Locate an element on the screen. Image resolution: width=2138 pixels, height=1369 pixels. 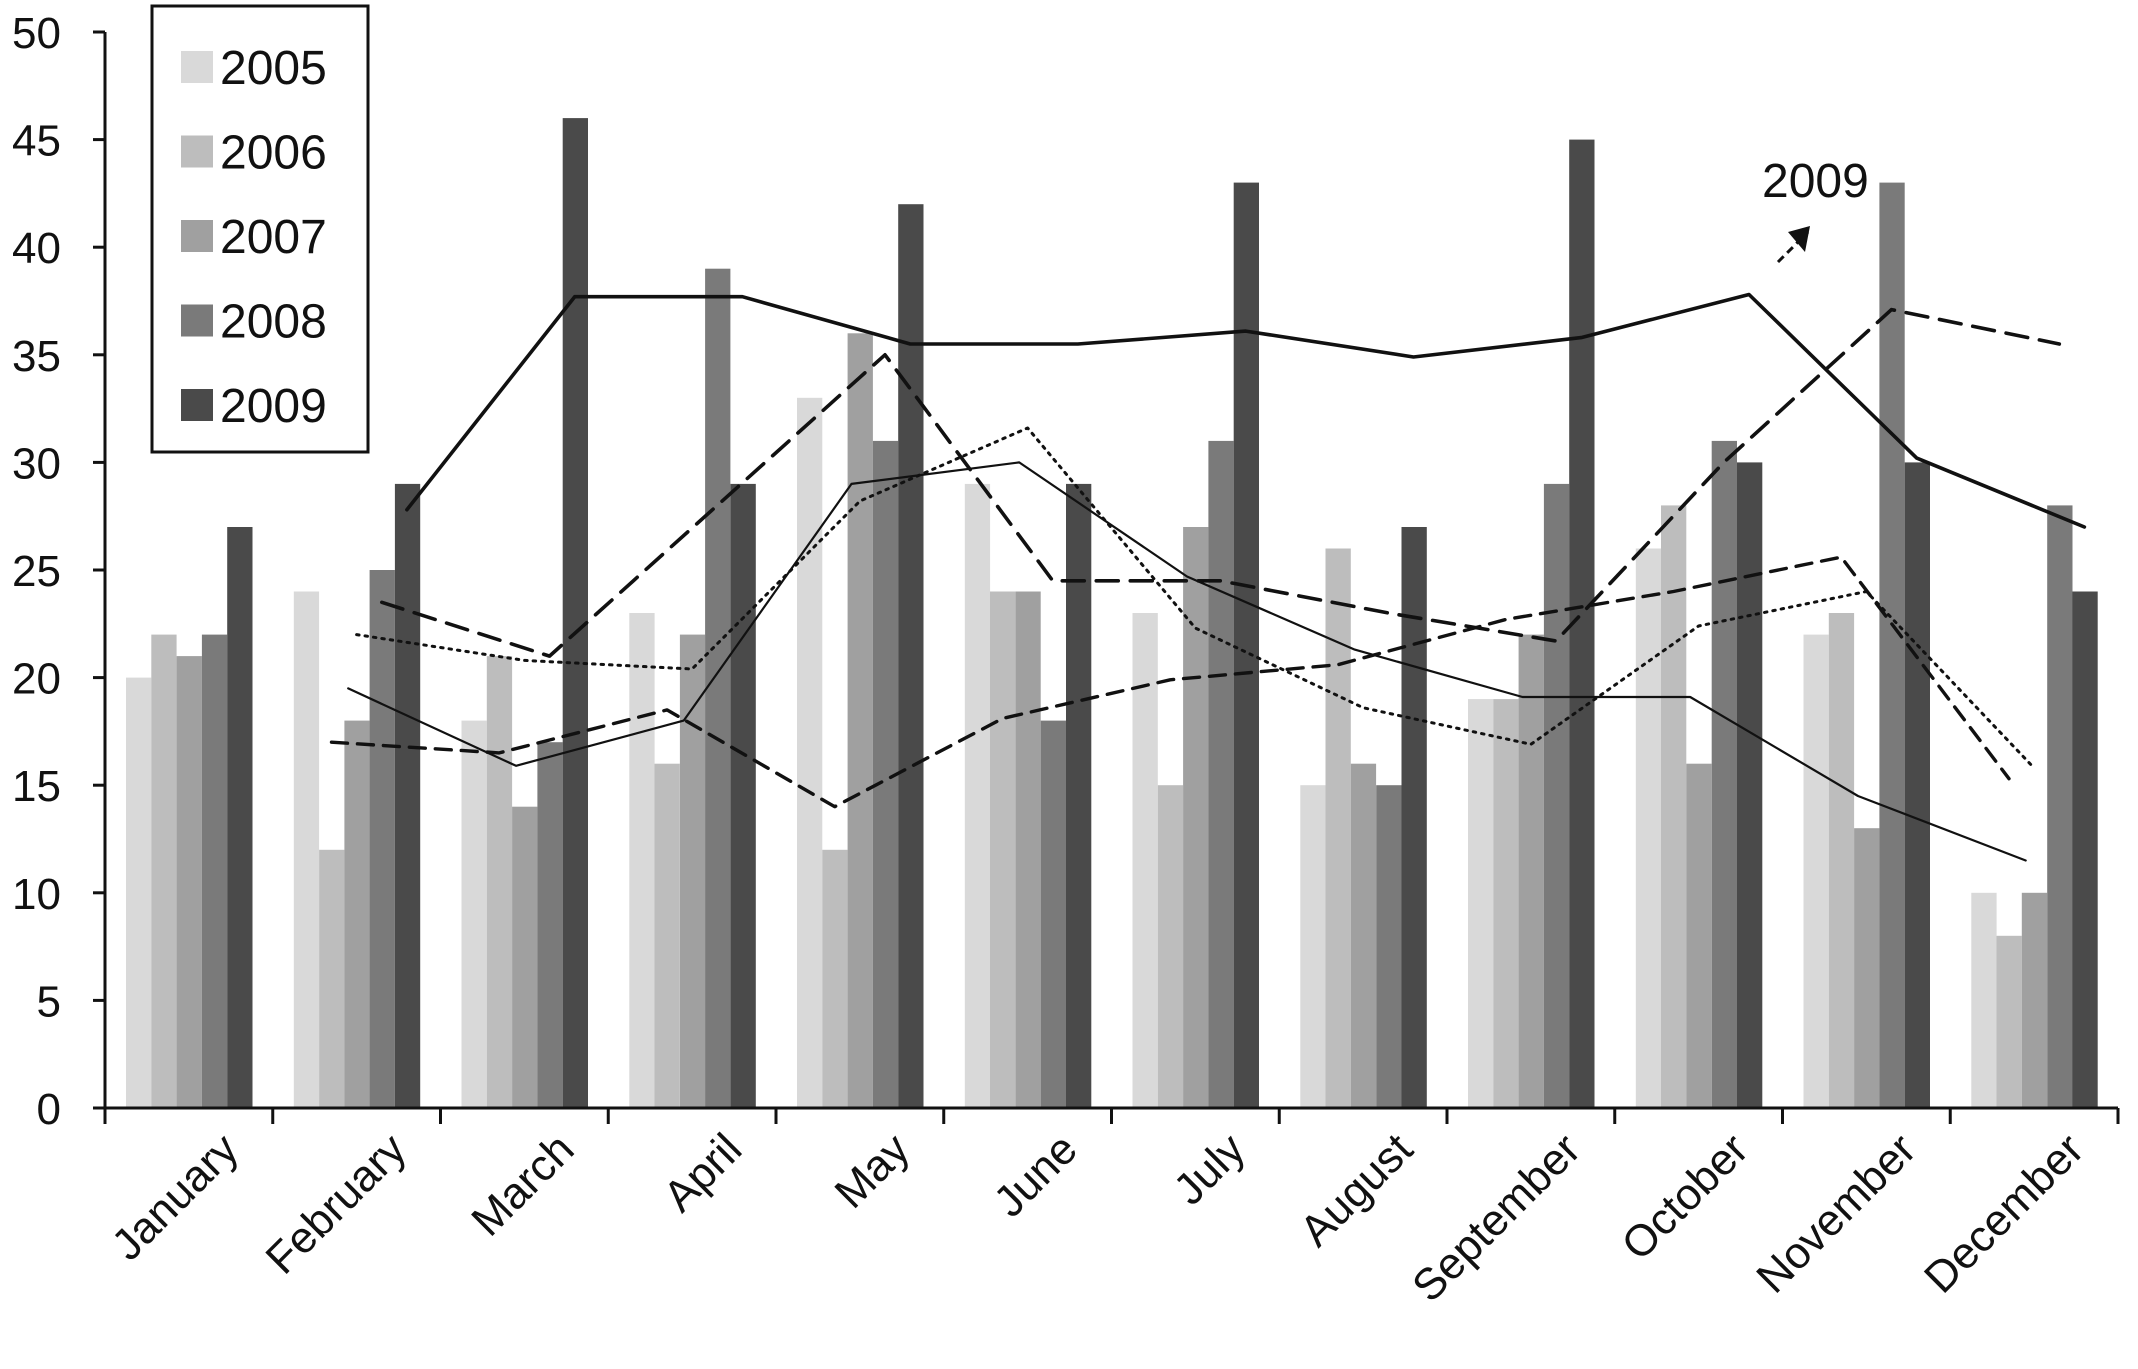
bar-2006-march is located at coordinates (499, 882).